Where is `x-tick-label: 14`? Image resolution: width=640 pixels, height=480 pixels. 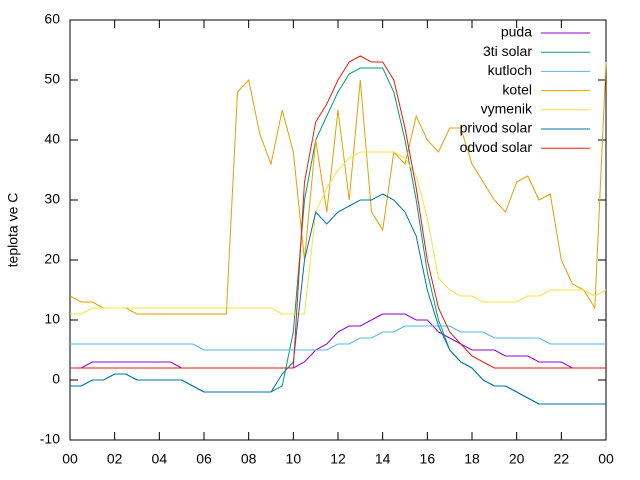 x-tick-label: 14 is located at coordinates (383, 459).